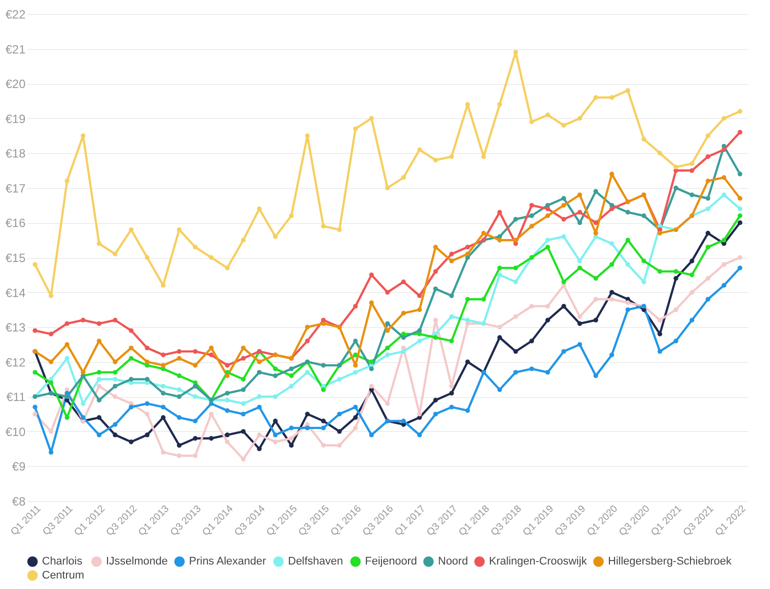 This screenshot has height=589, width=770. Describe the element at coordinates (227, 562) in the screenshot. I see `legend-label: Prins Alexander` at that location.